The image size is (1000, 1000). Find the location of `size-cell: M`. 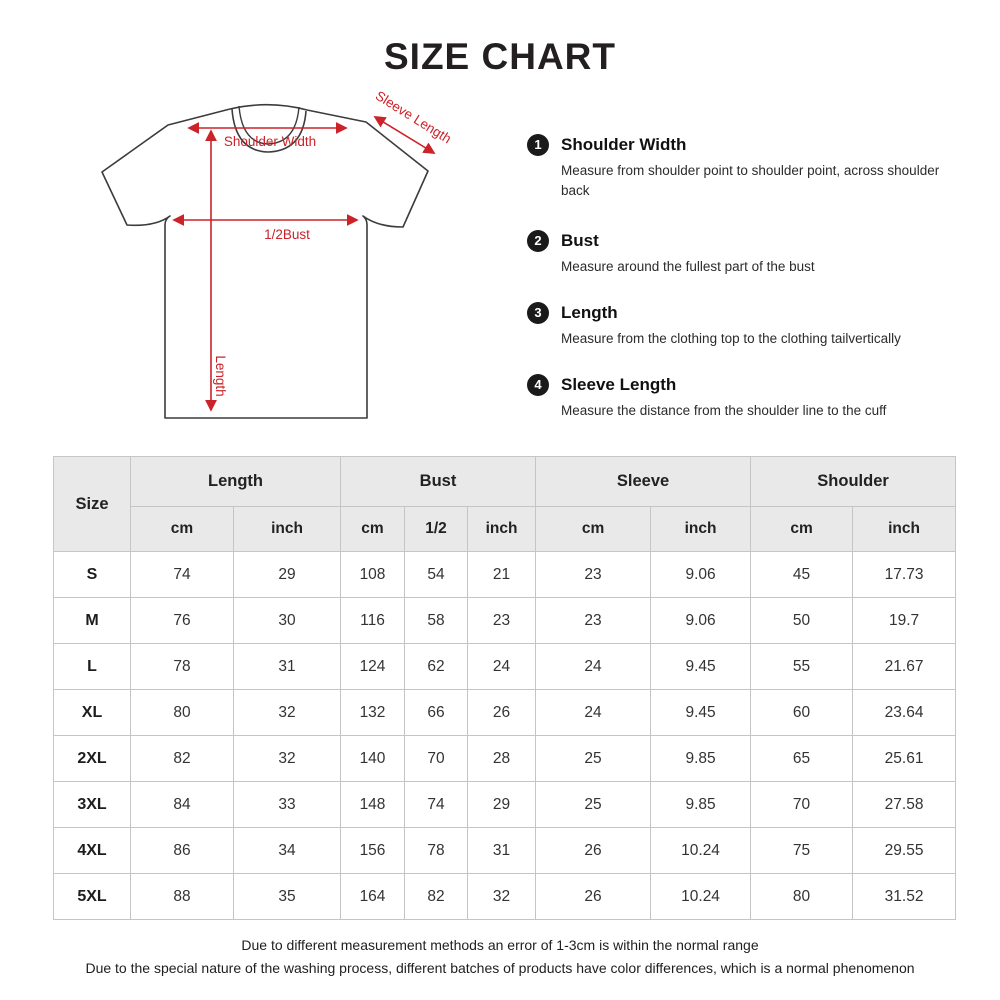

size-cell: M is located at coordinates (92, 620).